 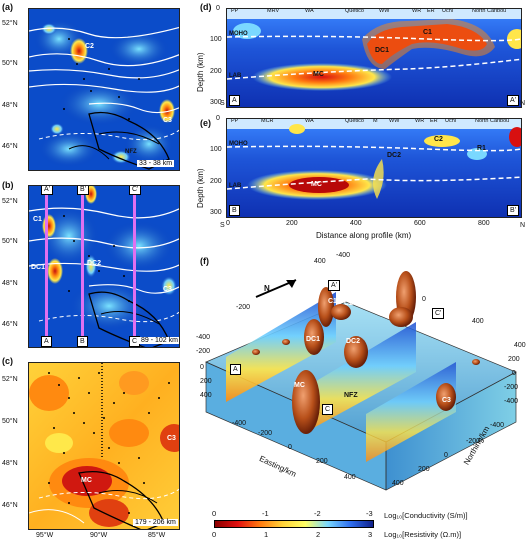 What do you see at coordinates (235, 11) in the screenshot?
I see `section-d-prov-pp: PP` at bounding box center [235, 11].